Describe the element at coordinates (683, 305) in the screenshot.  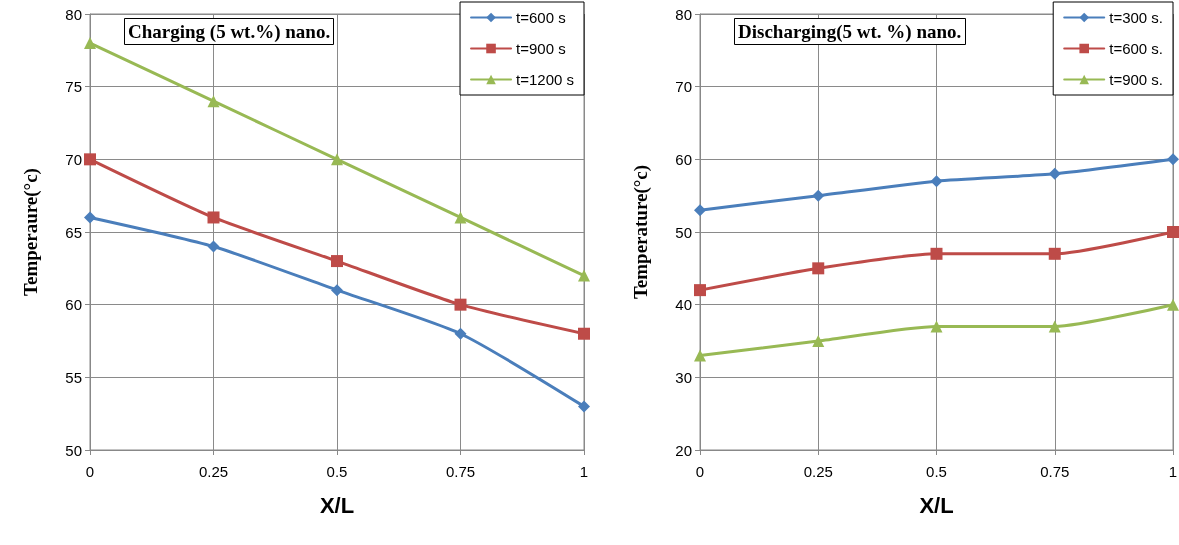
I see `y-tick-label: 40` at that location.